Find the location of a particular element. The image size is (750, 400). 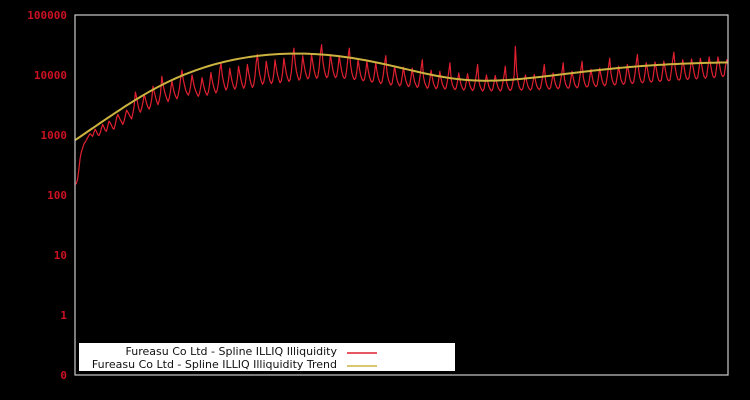

y-axis-tick-100000: 100000 is located at coordinates (47, 15).